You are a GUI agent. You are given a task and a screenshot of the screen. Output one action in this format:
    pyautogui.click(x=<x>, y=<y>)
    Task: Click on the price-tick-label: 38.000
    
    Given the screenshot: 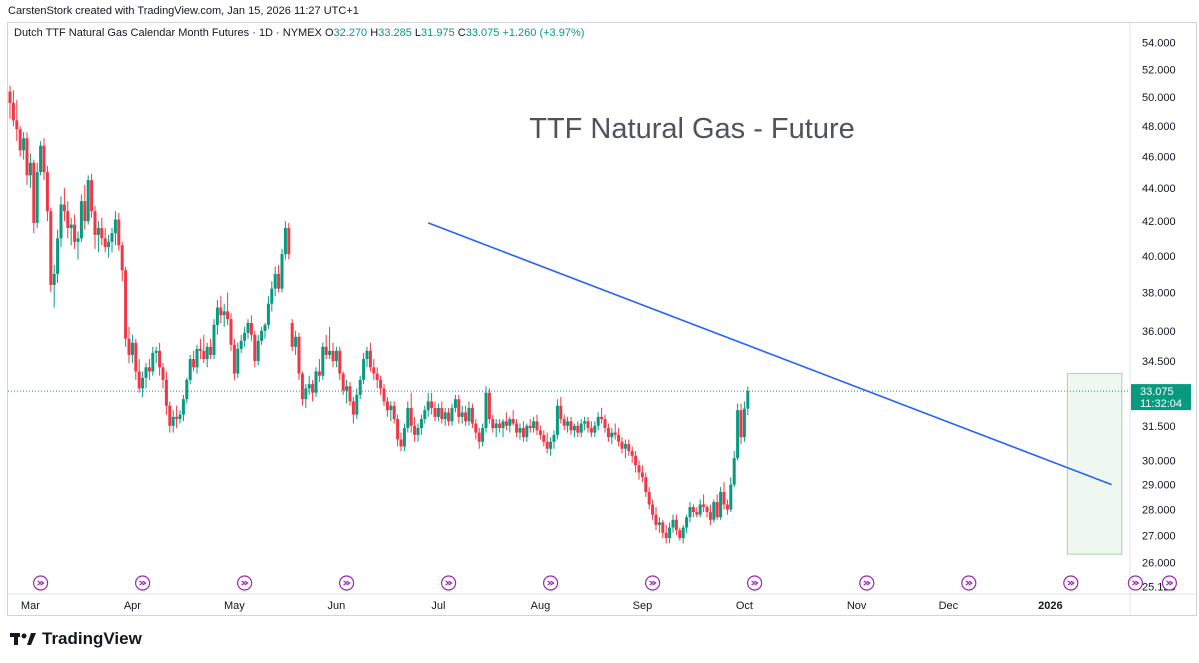 What is the action you would take?
    pyautogui.click(x=1159, y=293)
    